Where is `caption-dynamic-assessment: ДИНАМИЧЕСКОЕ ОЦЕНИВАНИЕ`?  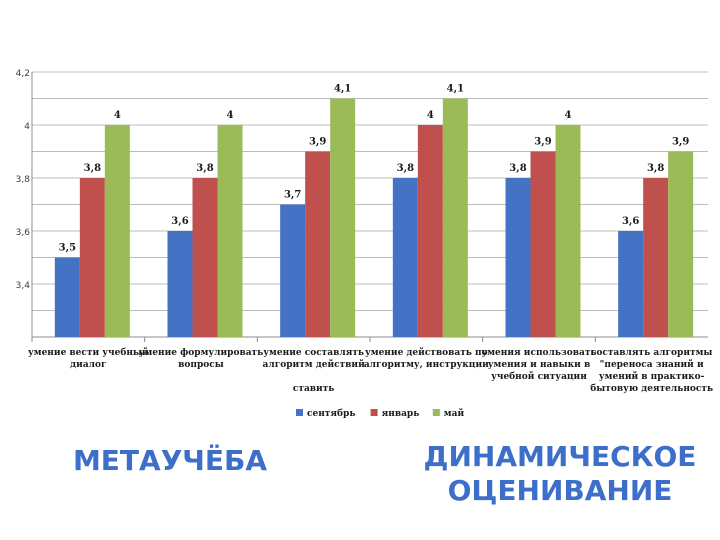 caption-dynamic-assessment: ДИНАМИЧЕСКОЕ ОЦЕНИВАНИЕ is located at coordinates (560, 474).